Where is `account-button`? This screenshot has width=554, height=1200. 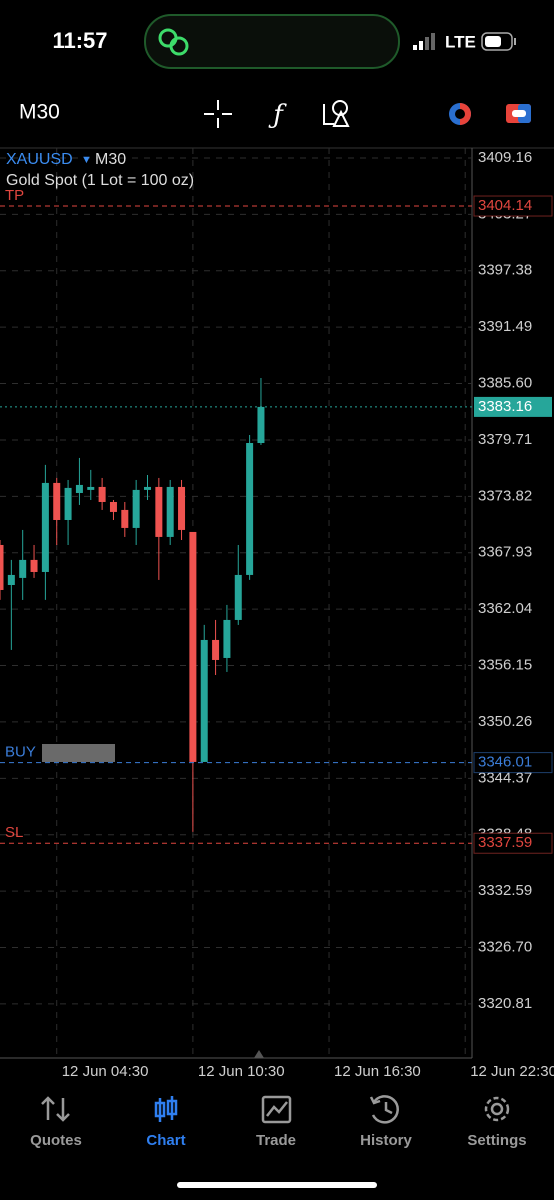 account-button is located at coordinates (460, 114).